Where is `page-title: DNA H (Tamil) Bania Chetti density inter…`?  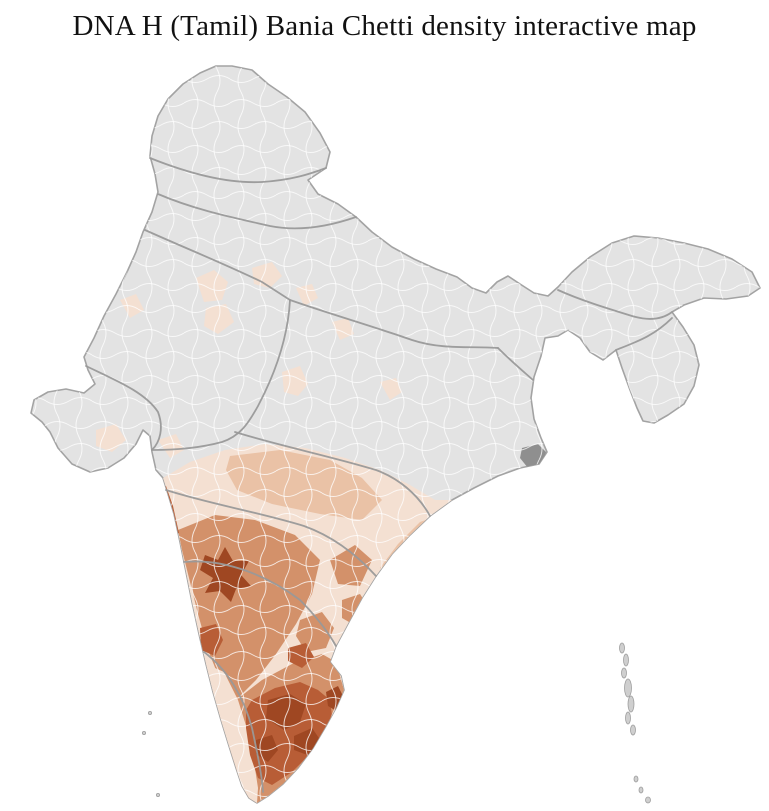
page-title: DNA H (Tamil) Bania Chetti density inter… is located at coordinates (384, 26).